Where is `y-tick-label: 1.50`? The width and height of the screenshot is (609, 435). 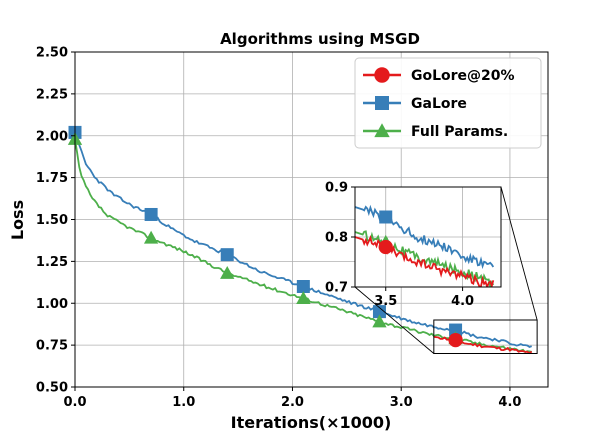 y-tick-label: 1.50 is located at coordinates (52, 220).